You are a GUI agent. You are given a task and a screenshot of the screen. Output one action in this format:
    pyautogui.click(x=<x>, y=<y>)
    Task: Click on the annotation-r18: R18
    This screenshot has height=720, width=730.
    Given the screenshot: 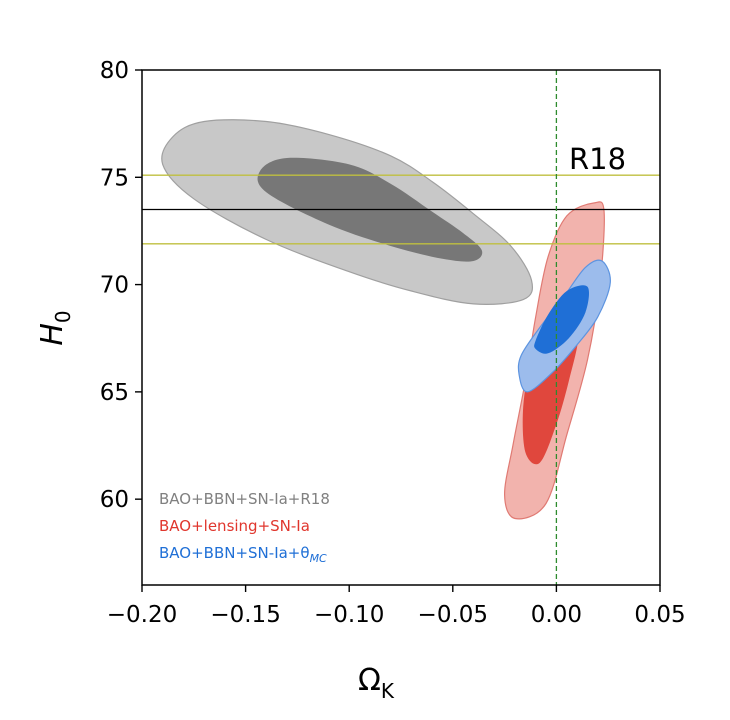 What is the action you would take?
    pyautogui.click(x=597, y=159)
    